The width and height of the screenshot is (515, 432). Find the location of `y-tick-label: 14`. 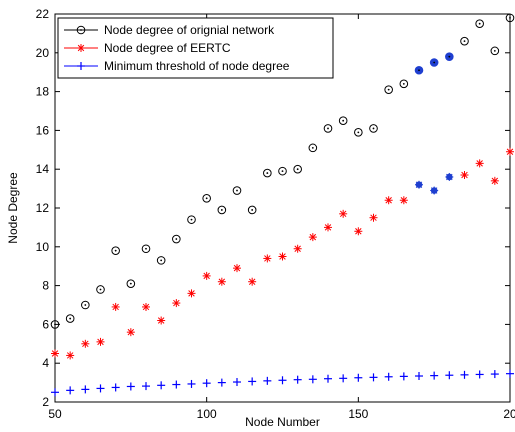

y-tick-label: 14 is located at coordinates (43, 169).